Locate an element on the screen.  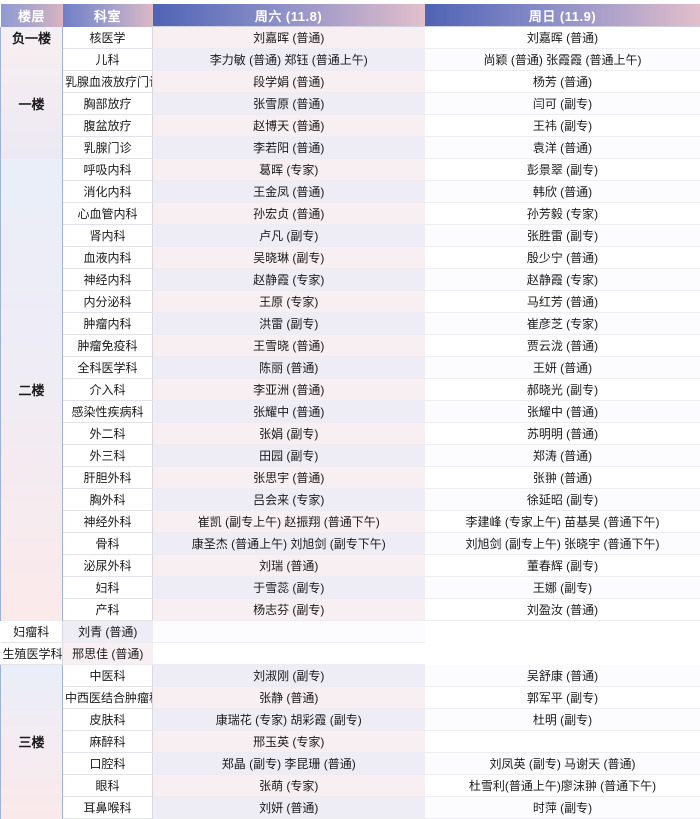
department-name-cell: 妇瘤科 is located at coordinates (32, 632).